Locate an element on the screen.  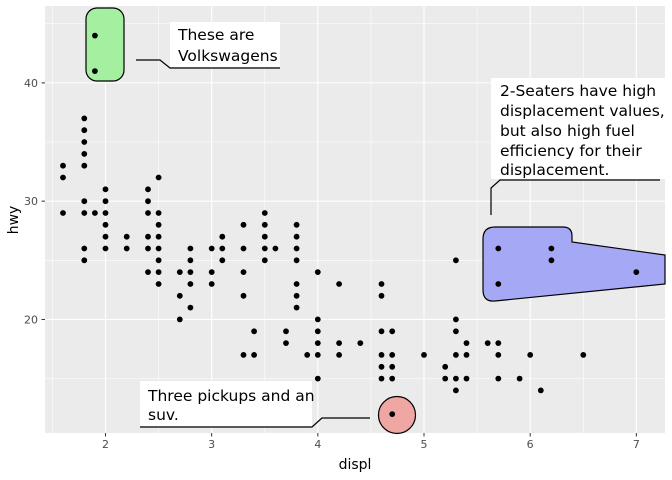
x-tick-label: 6 is located at coordinates (530, 444).